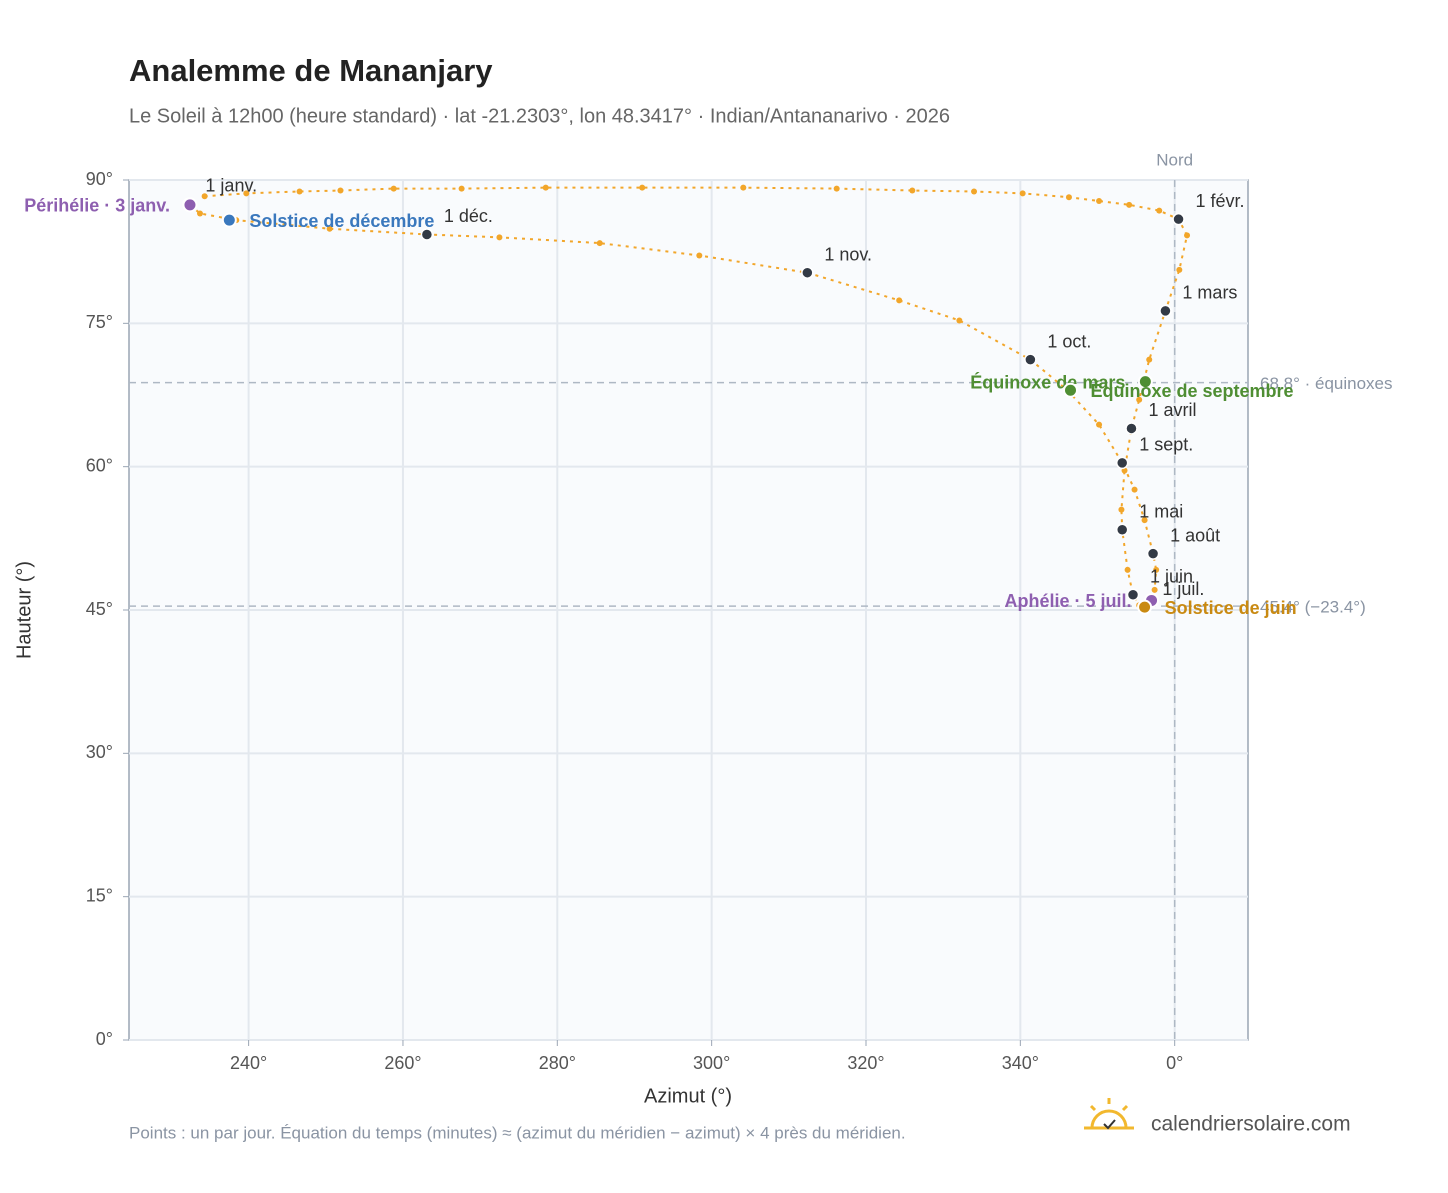 The image size is (1448, 1193). I want to click on reference-label: 45.4° (−23.4°), so click(1313, 607).